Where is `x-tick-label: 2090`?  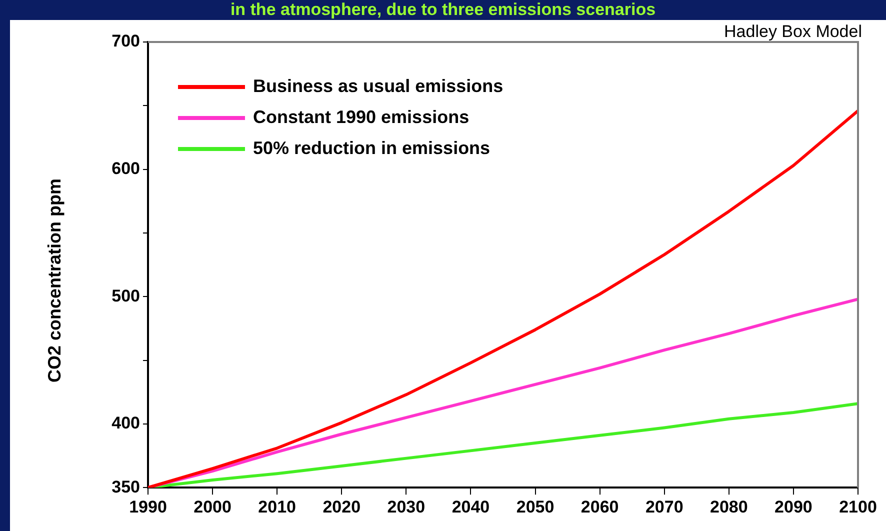 x-tick-label: 2090 is located at coordinates (793, 506).